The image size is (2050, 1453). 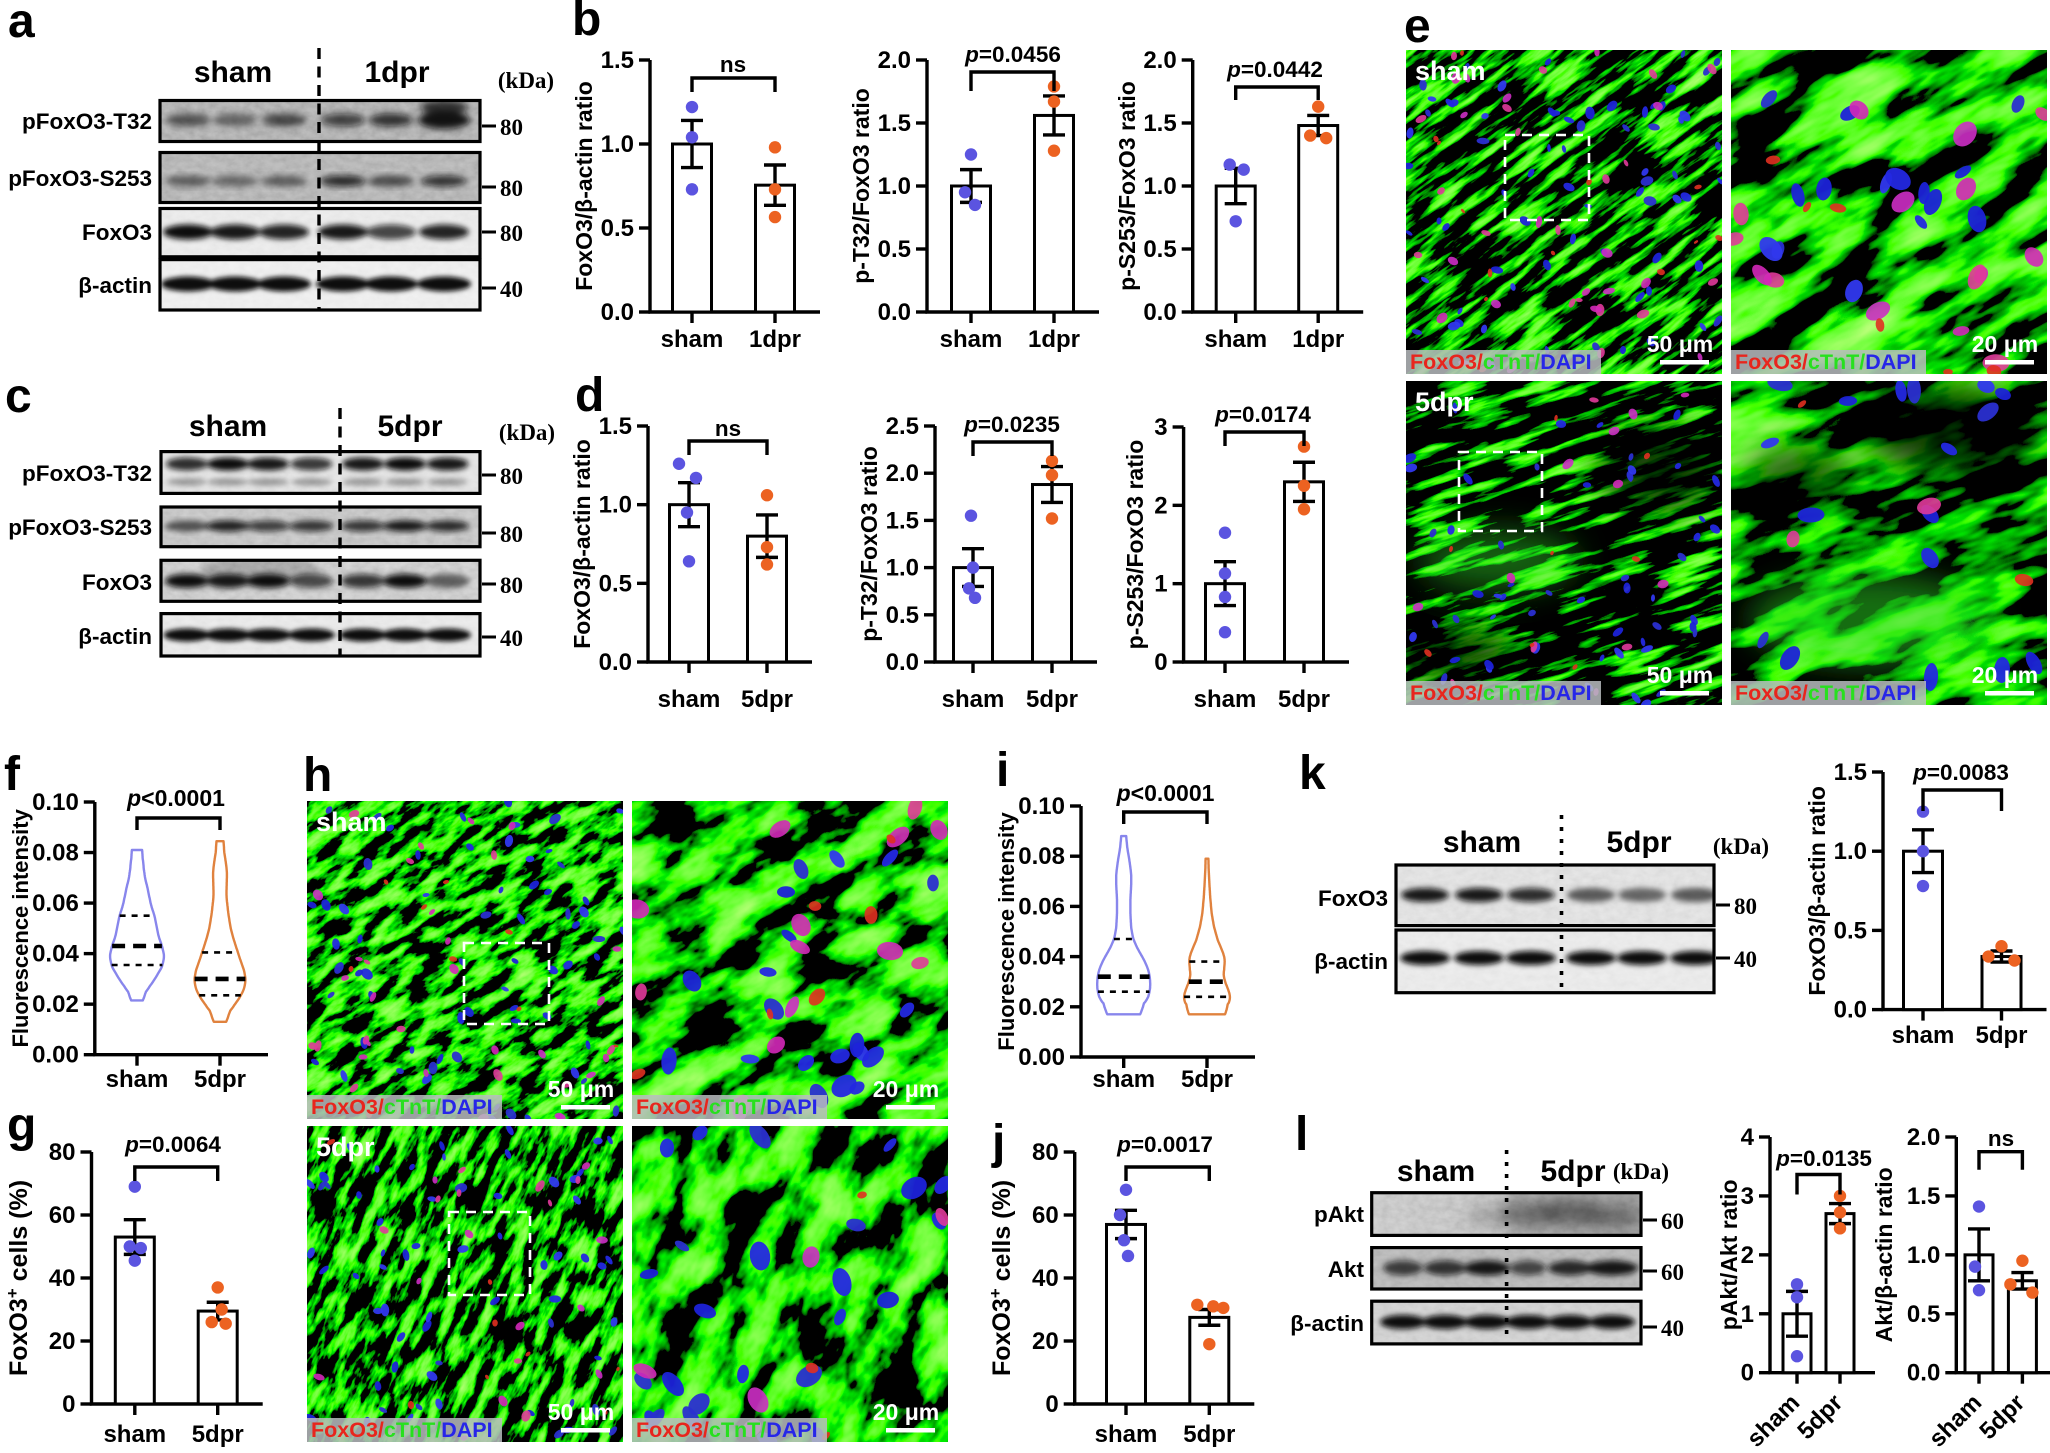 What do you see at coordinates (1002, 770) in the screenshot?
I see `svg-text: i` at bounding box center [1002, 770].